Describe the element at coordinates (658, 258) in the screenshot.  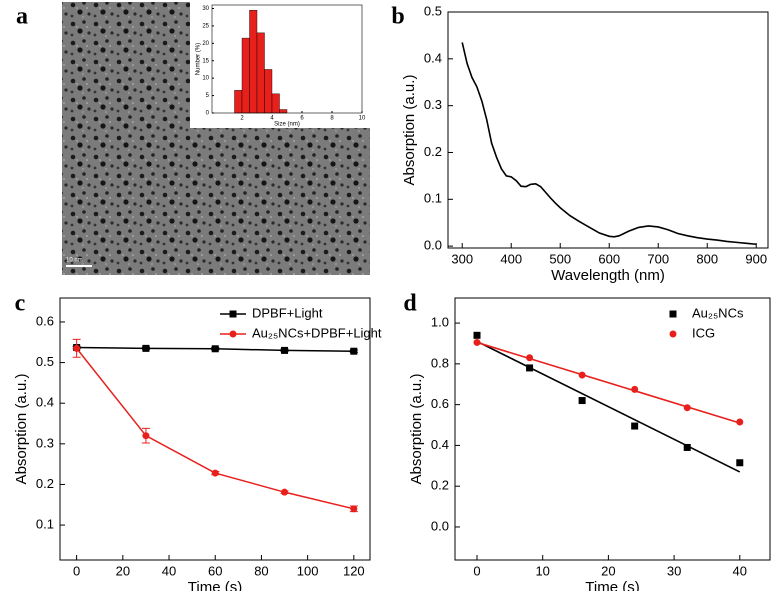
I see `x-tick-label: 700` at that location.